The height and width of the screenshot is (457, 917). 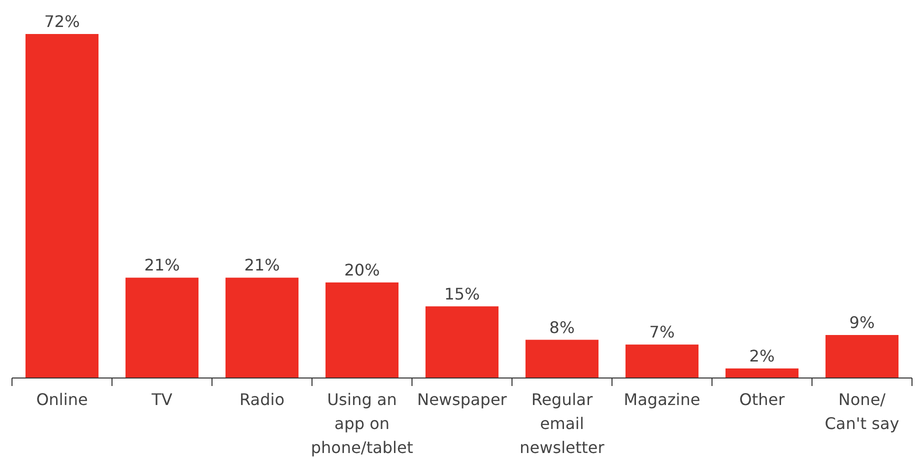 I want to click on data-label: 7%, so click(x=662, y=332).